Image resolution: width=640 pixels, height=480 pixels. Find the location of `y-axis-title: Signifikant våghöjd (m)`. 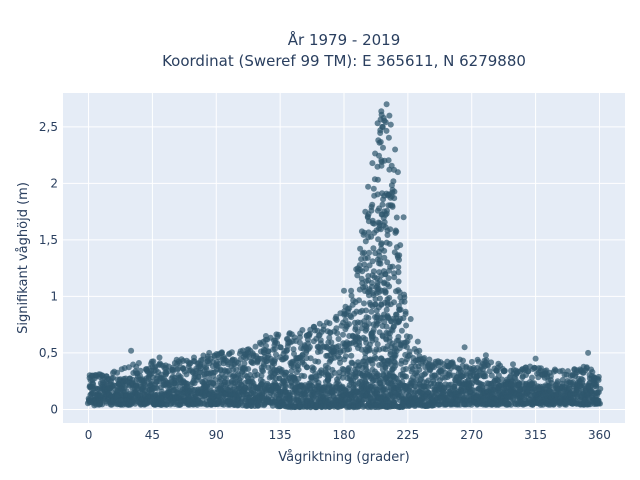

y-axis-title: Signifikant våghöjd (m) is located at coordinates (23, 258).